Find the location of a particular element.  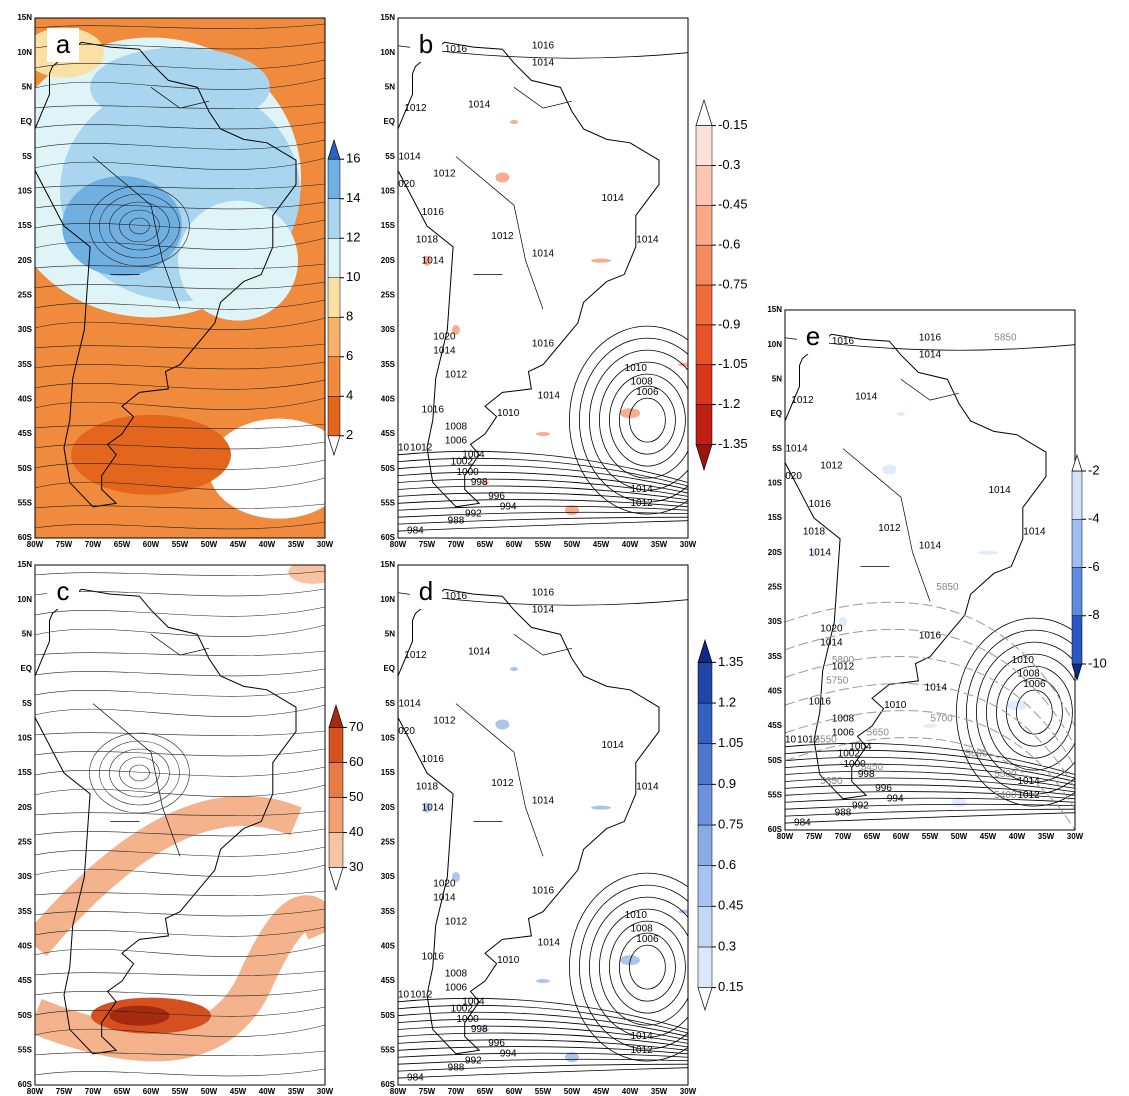

geopotential-label: 5450 is located at coordinates (872, 767).